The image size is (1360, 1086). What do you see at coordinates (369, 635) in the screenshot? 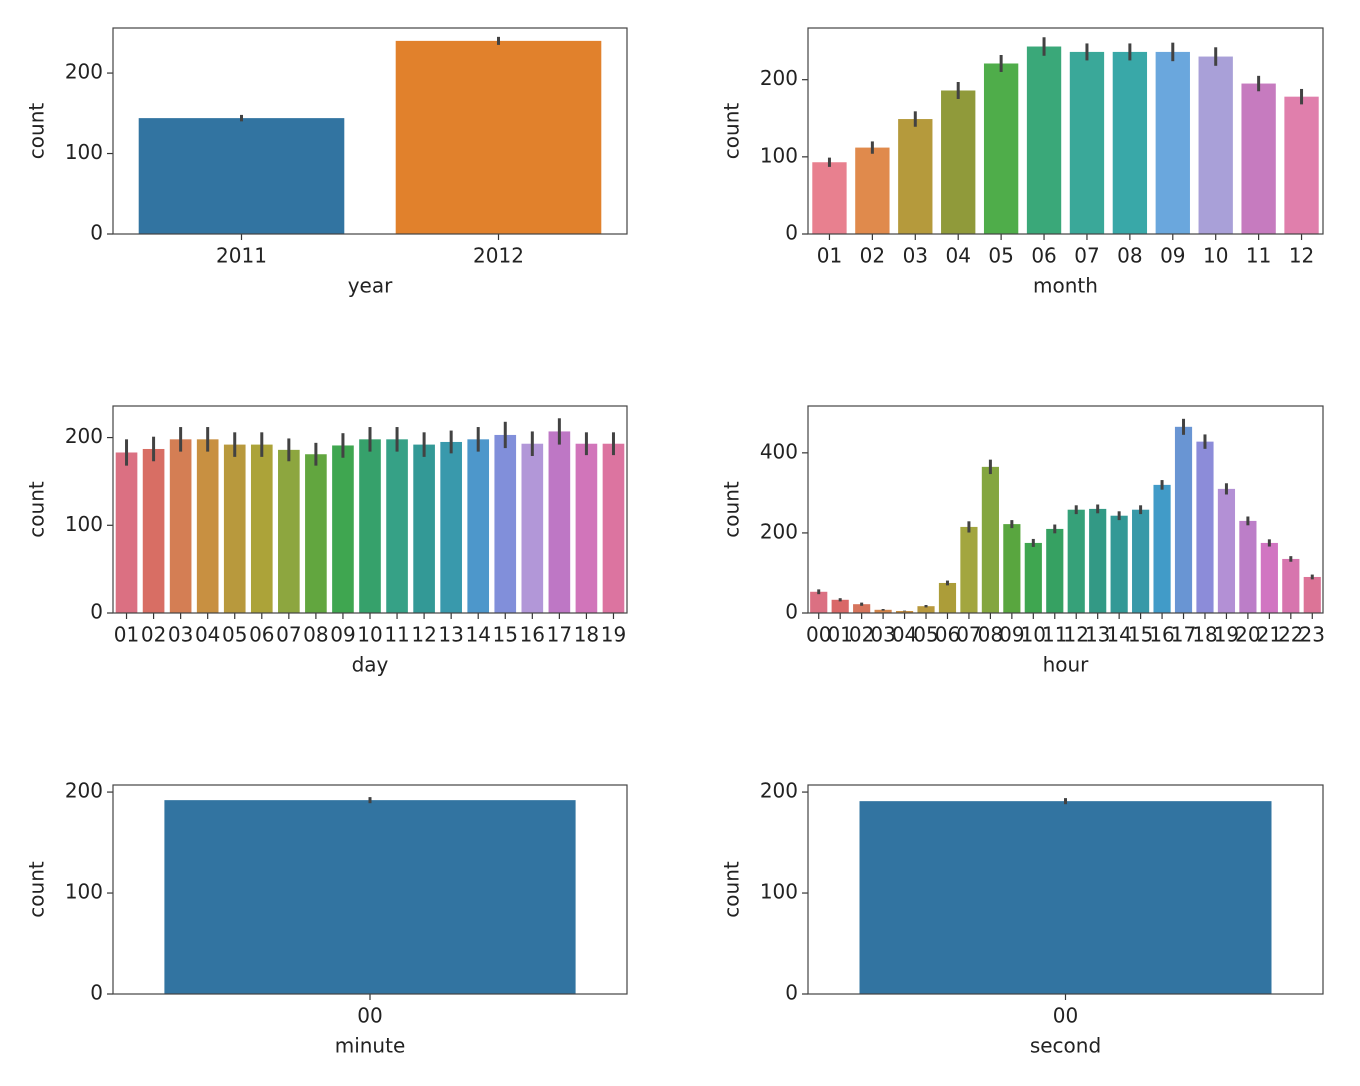
I see `x-tick-label: 10` at bounding box center [369, 635].